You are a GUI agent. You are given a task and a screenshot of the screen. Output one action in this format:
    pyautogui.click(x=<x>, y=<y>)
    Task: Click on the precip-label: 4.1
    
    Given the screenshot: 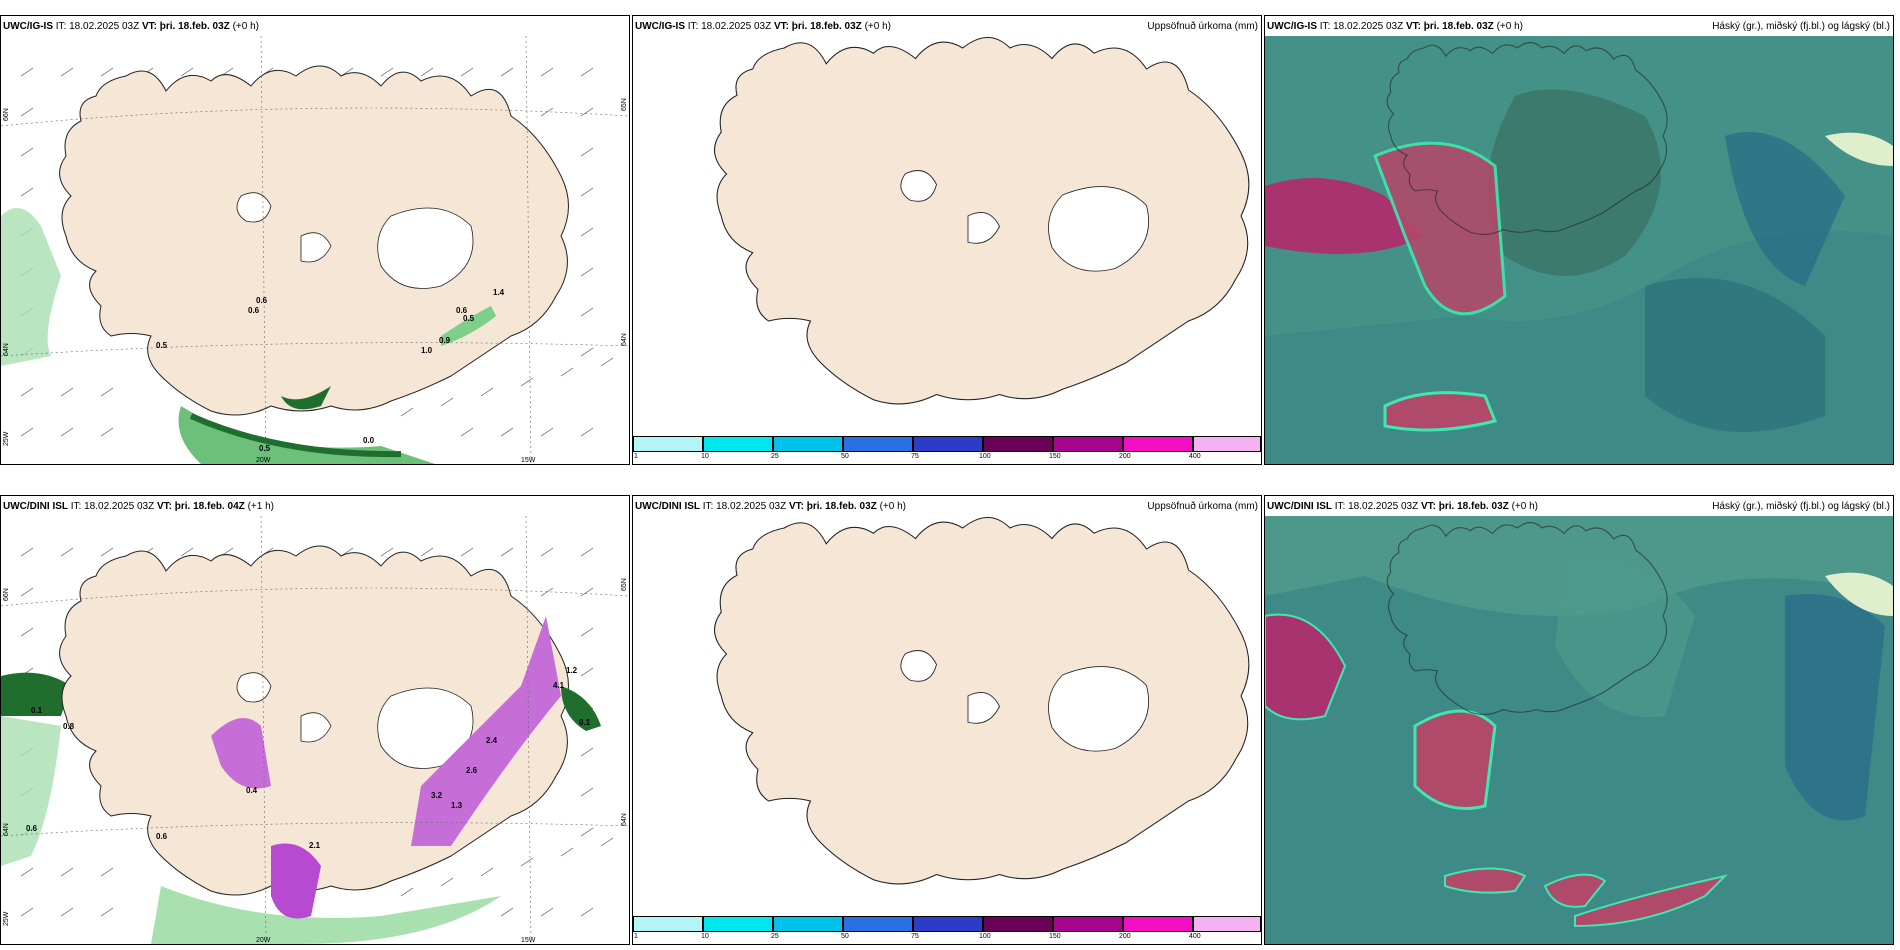 What is the action you would take?
    pyautogui.click(x=559, y=685)
    